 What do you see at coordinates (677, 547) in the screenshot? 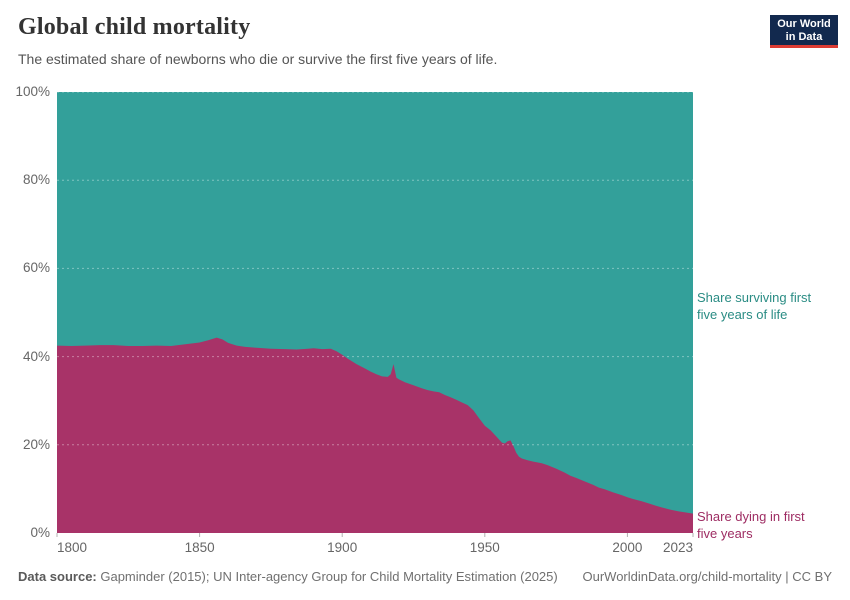
I see `x-axis-tick-label: 2023` at bounding box center [677, 547].